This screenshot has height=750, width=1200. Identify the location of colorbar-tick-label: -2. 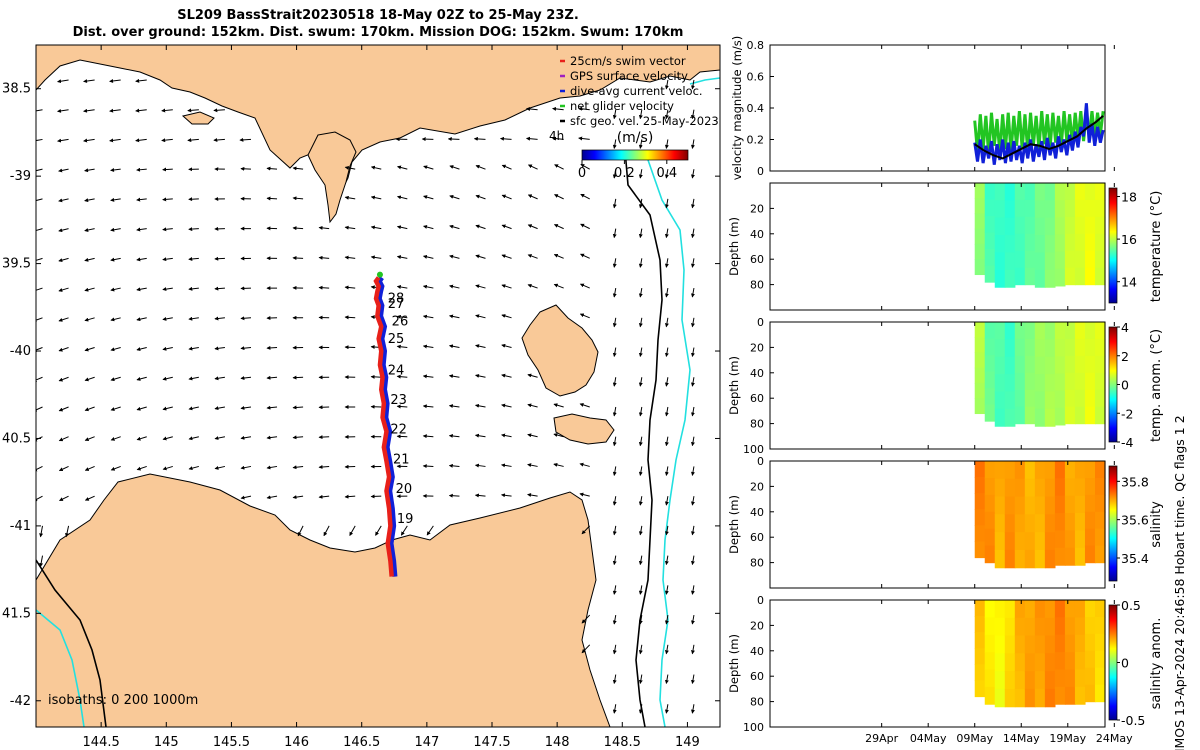
(1127, 413).